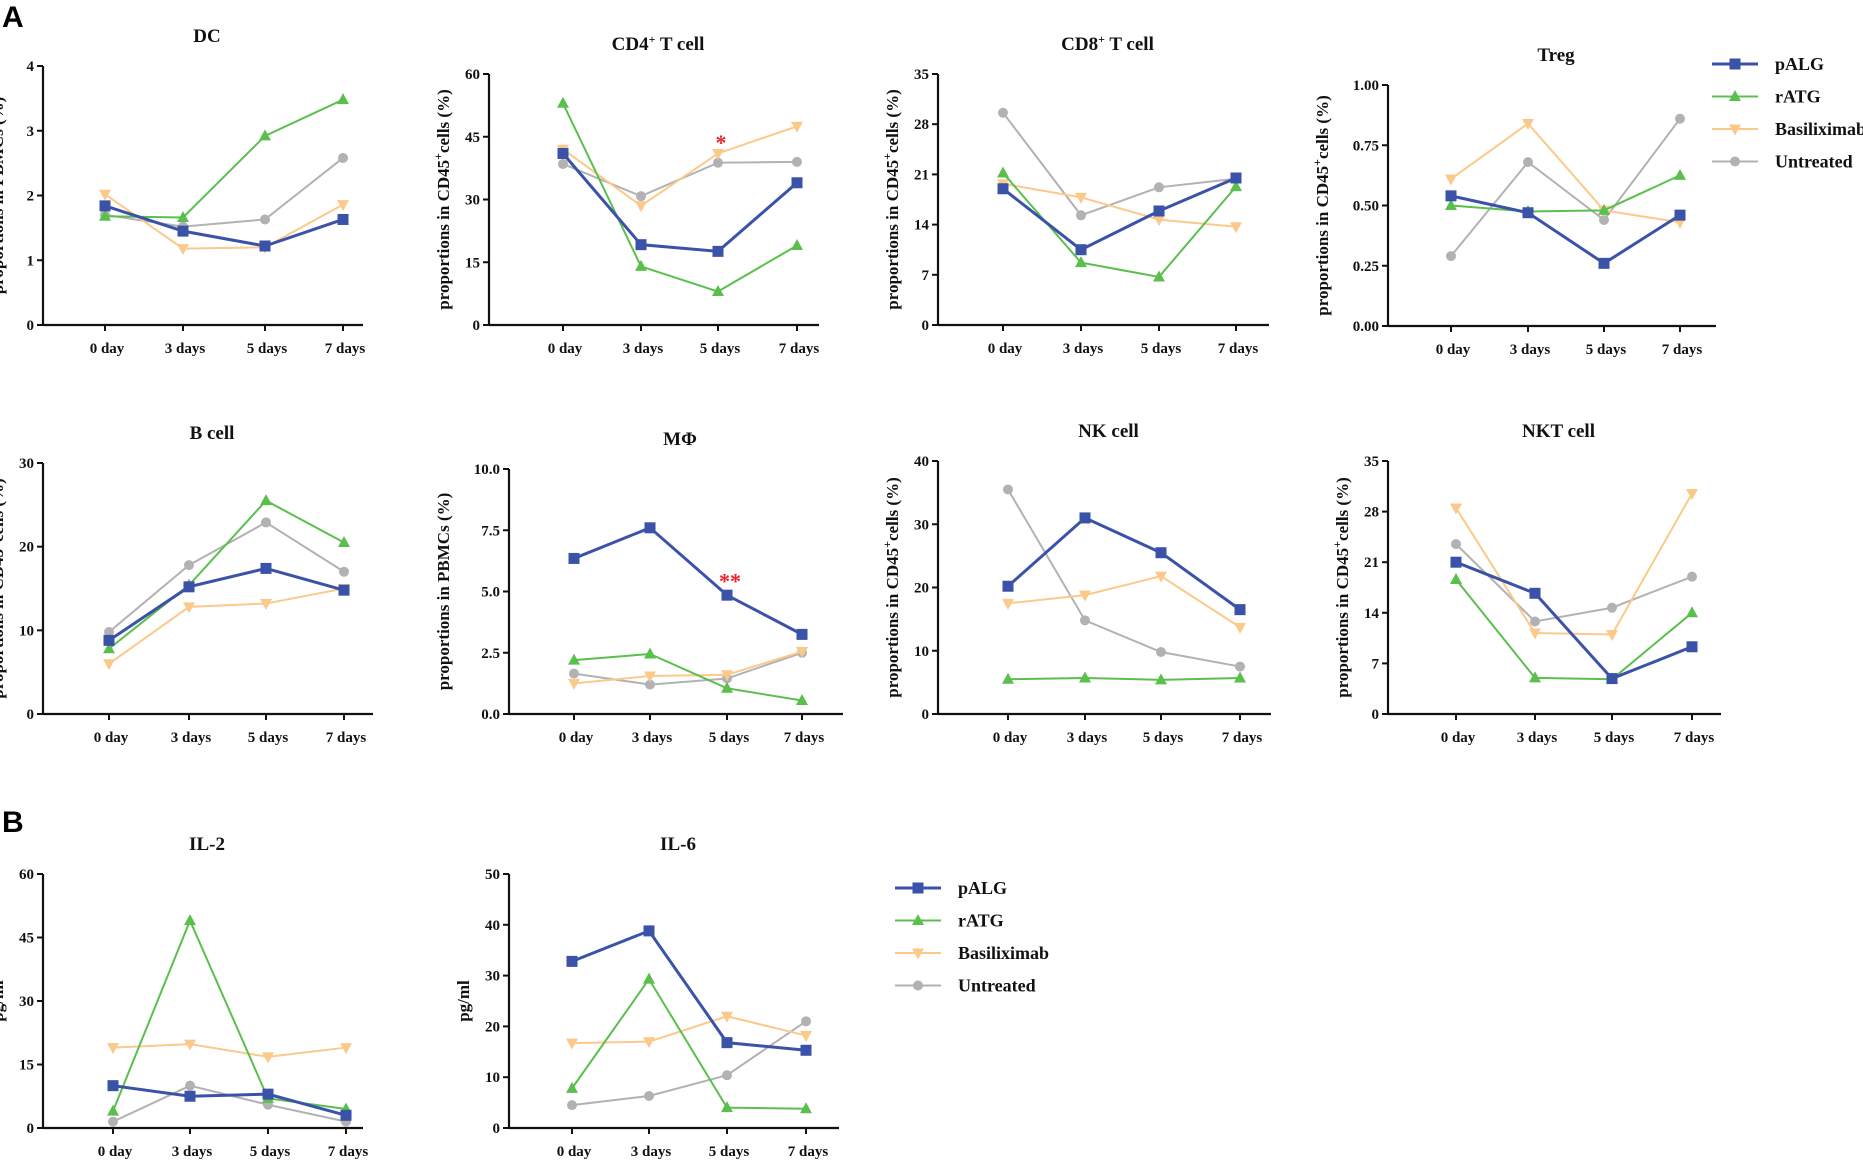 The height and width of the screenshot is (1162, 1863). I want to click on y-tick-label: 10.0, so click(487, 470).